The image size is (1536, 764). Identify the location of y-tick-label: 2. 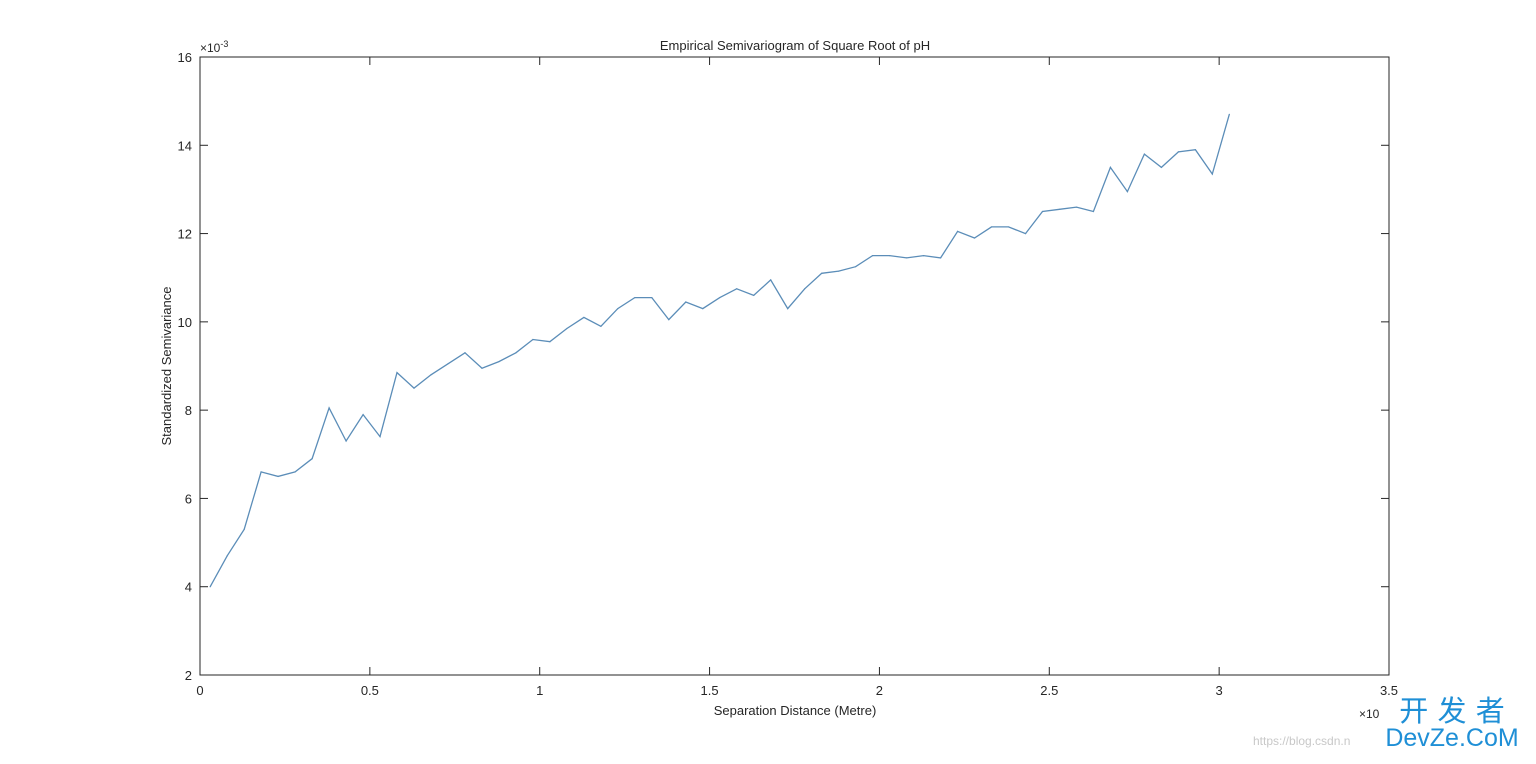
(188, 675).